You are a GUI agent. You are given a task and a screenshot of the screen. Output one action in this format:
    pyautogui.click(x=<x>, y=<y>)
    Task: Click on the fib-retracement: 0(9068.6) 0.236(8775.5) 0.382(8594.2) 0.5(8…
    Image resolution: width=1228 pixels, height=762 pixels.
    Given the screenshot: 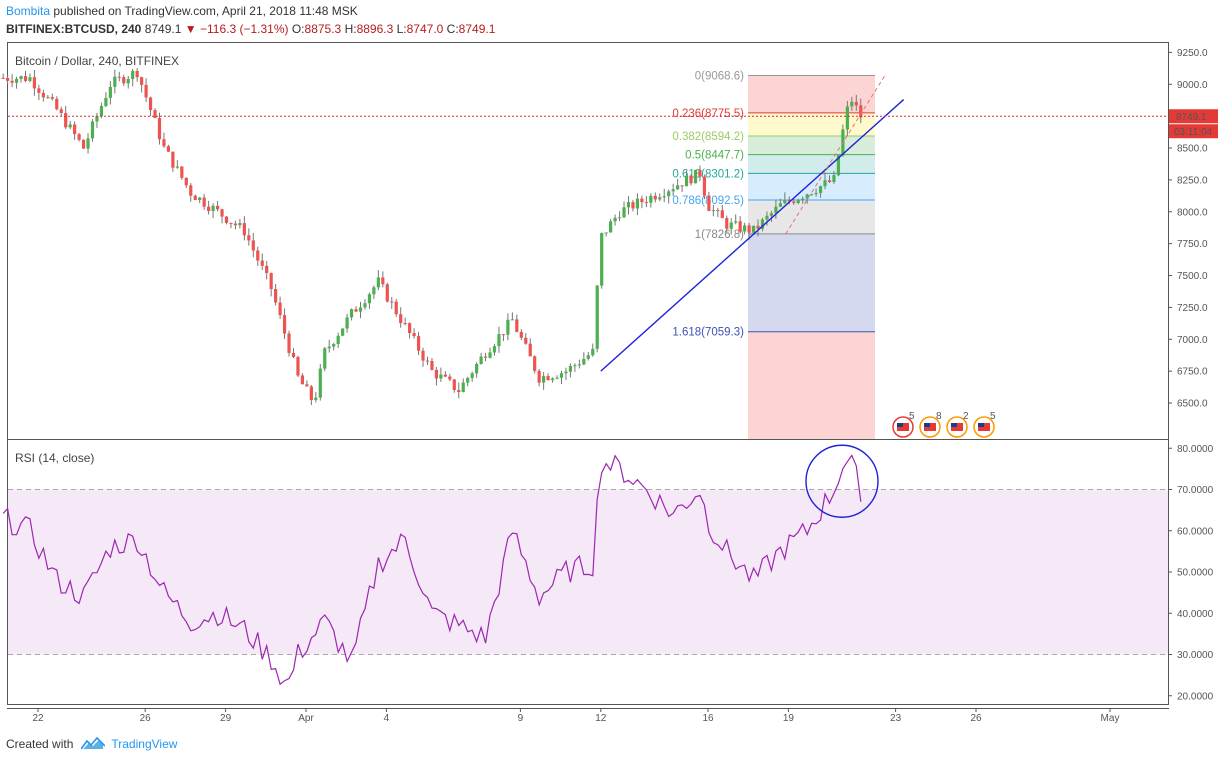 What is the action you would take?
    pyautogui.click(x=773, y=255)
    